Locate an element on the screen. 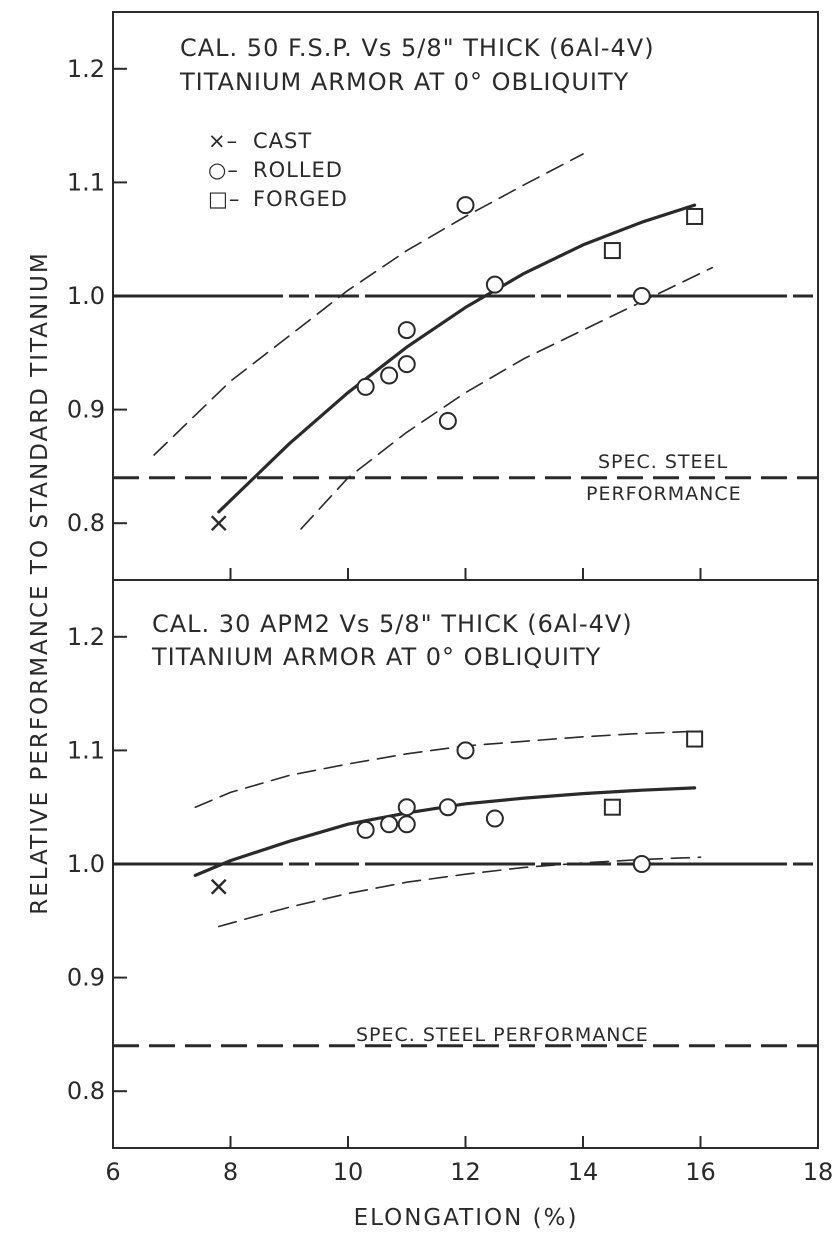  bottom-spec-steel-label: SPEC. STEEL PERFORMANCE is located at coordinates (502, 1035).